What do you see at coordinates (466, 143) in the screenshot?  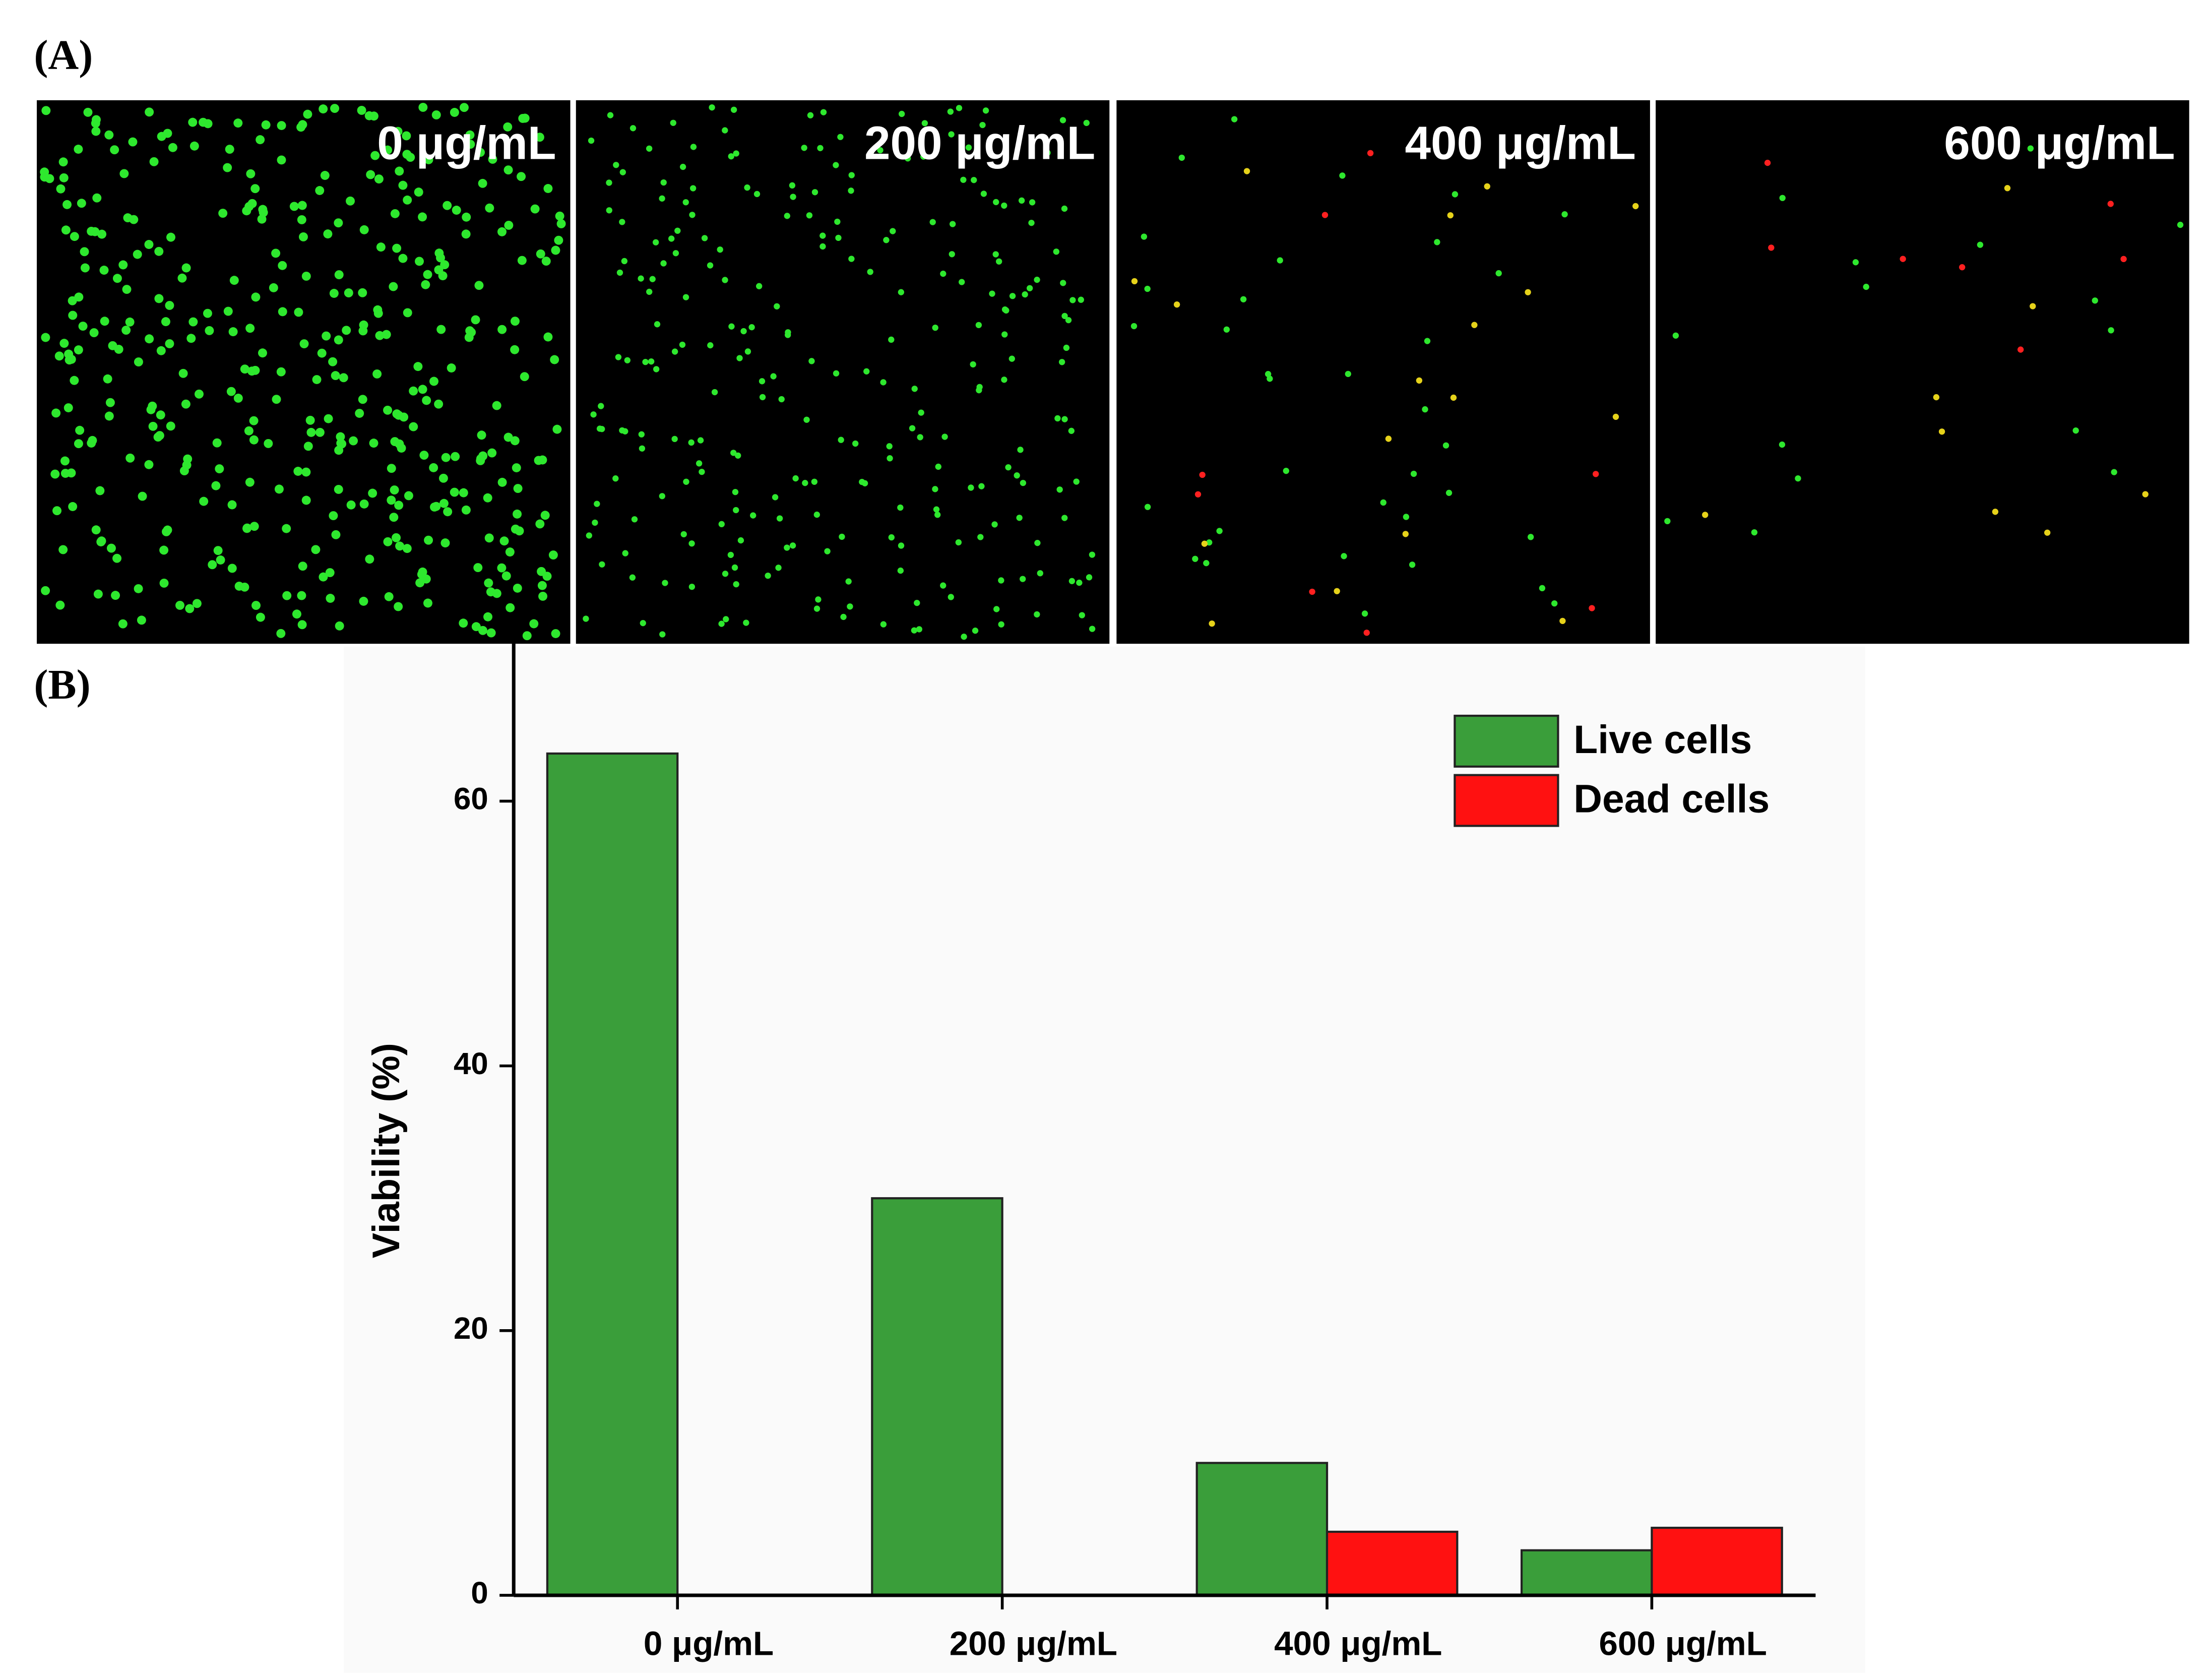 I see `image-label: 0 μg/mL` at bounding box center [466, 143].